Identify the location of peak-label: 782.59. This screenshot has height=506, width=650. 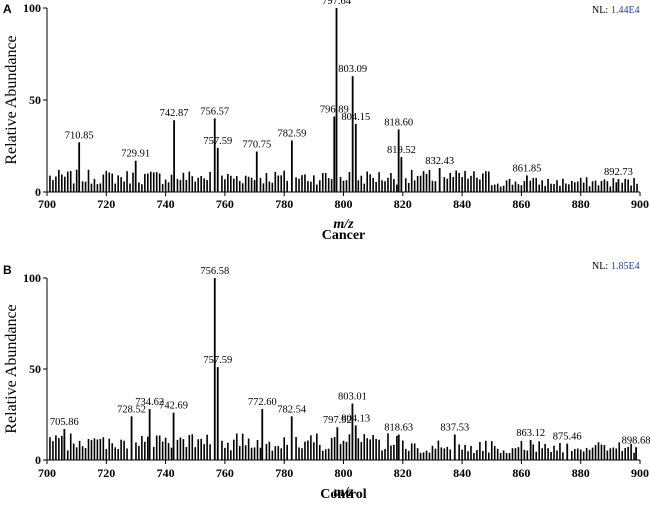
(291, 133).